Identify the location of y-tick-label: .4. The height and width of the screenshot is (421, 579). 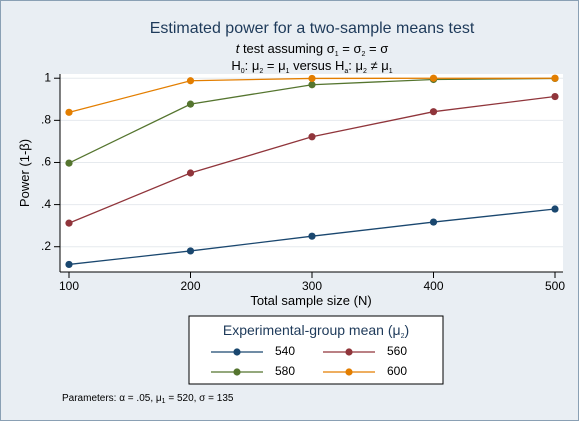
(46, 204).